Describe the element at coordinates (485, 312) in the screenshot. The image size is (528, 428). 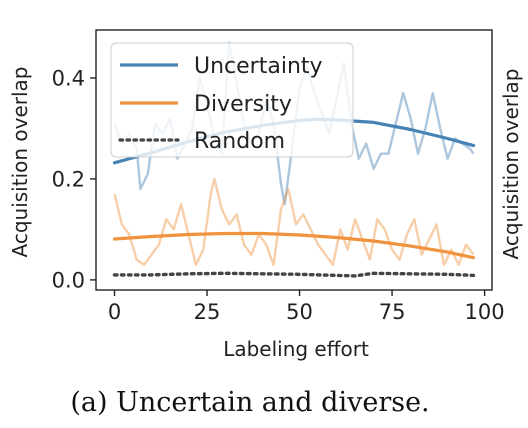
I see `x-tick-label: 100` at that location.